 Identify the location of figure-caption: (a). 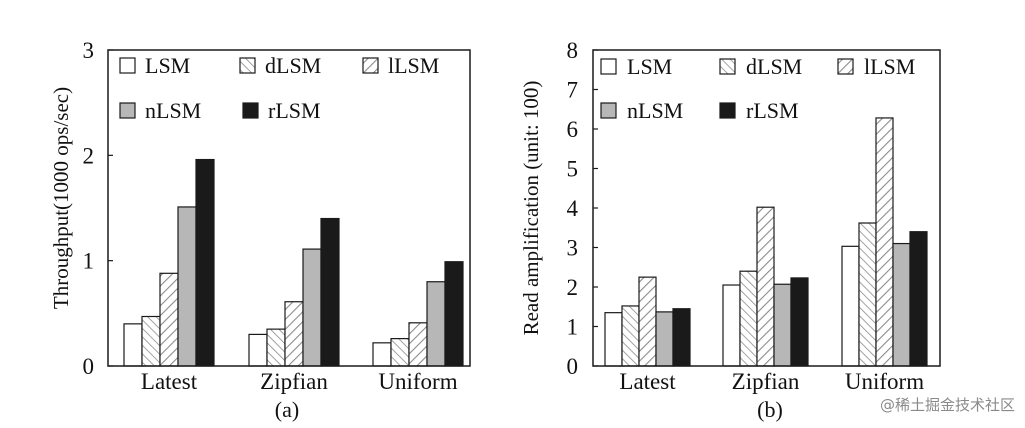
(287, 409).